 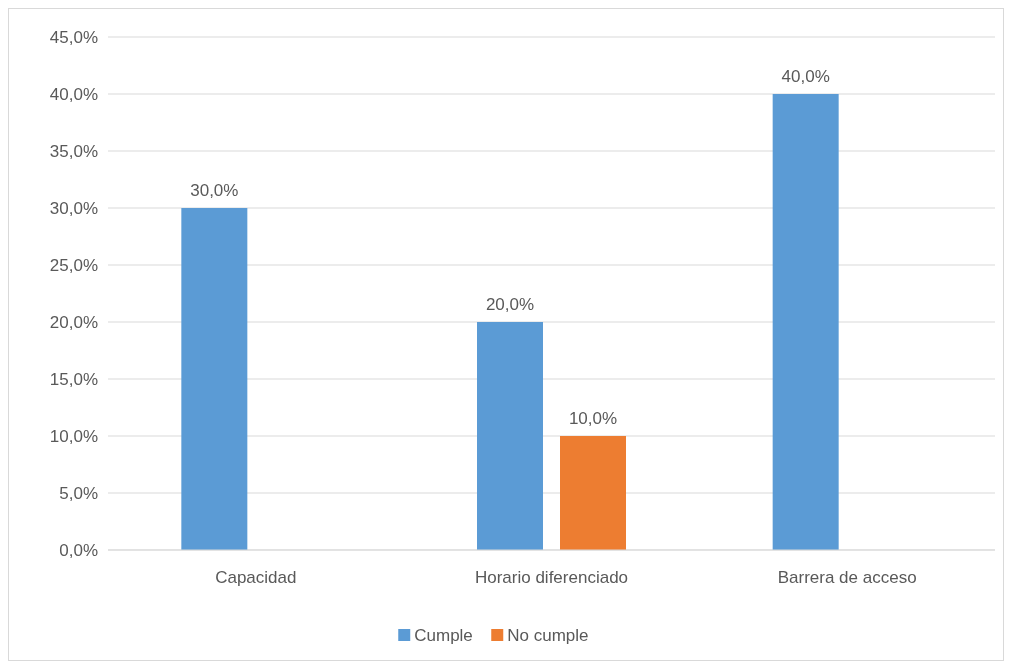 I want to click on data-label: 20,0%, so click(x=510, y=304).